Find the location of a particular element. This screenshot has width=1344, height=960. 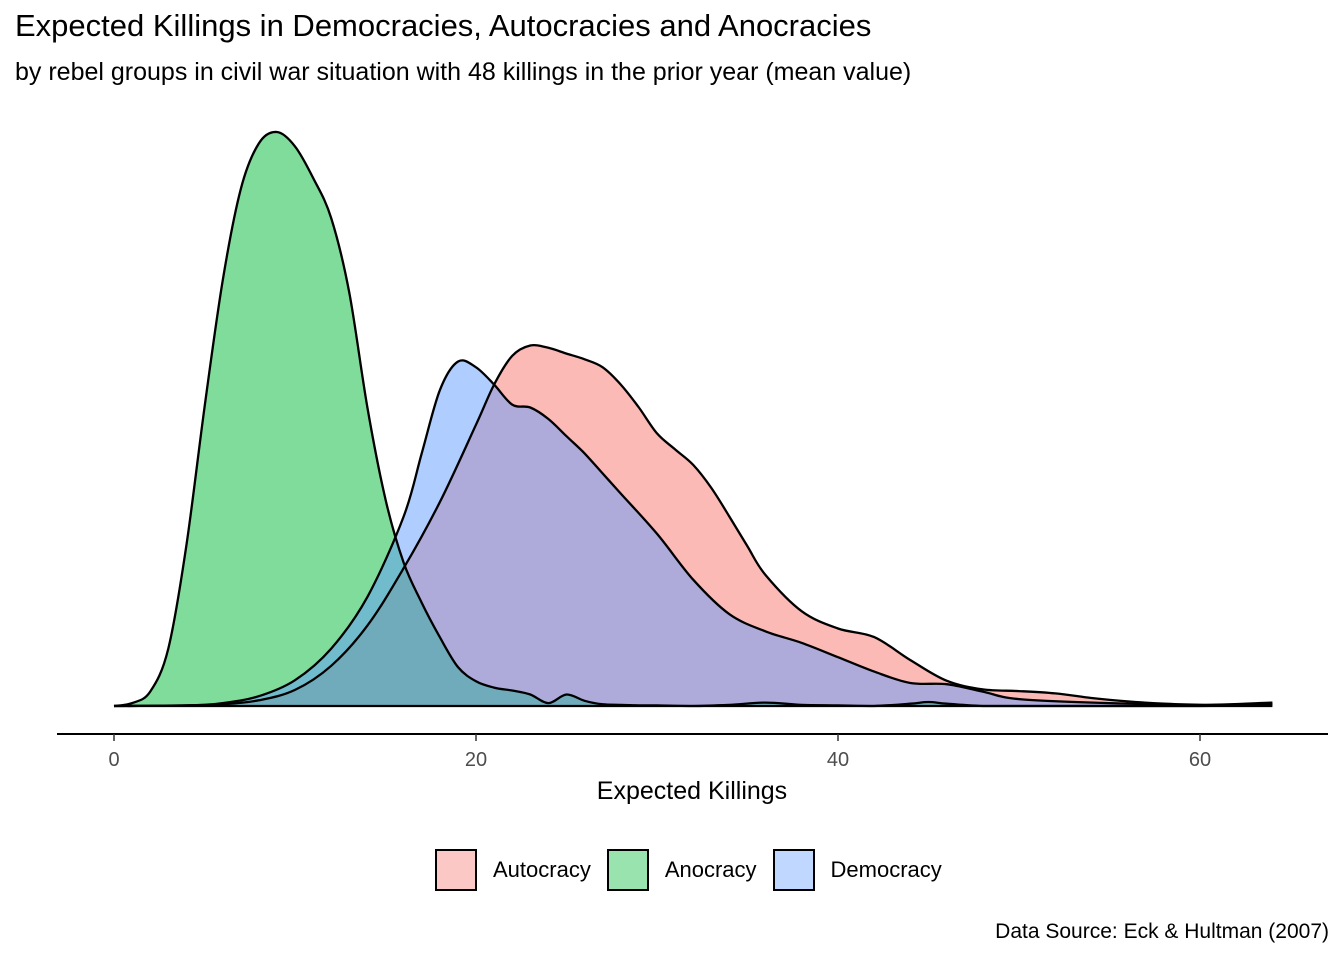

data-source-caption: Data Source: Eck & Hultman (2007) is located at coordinates (1162, 931).